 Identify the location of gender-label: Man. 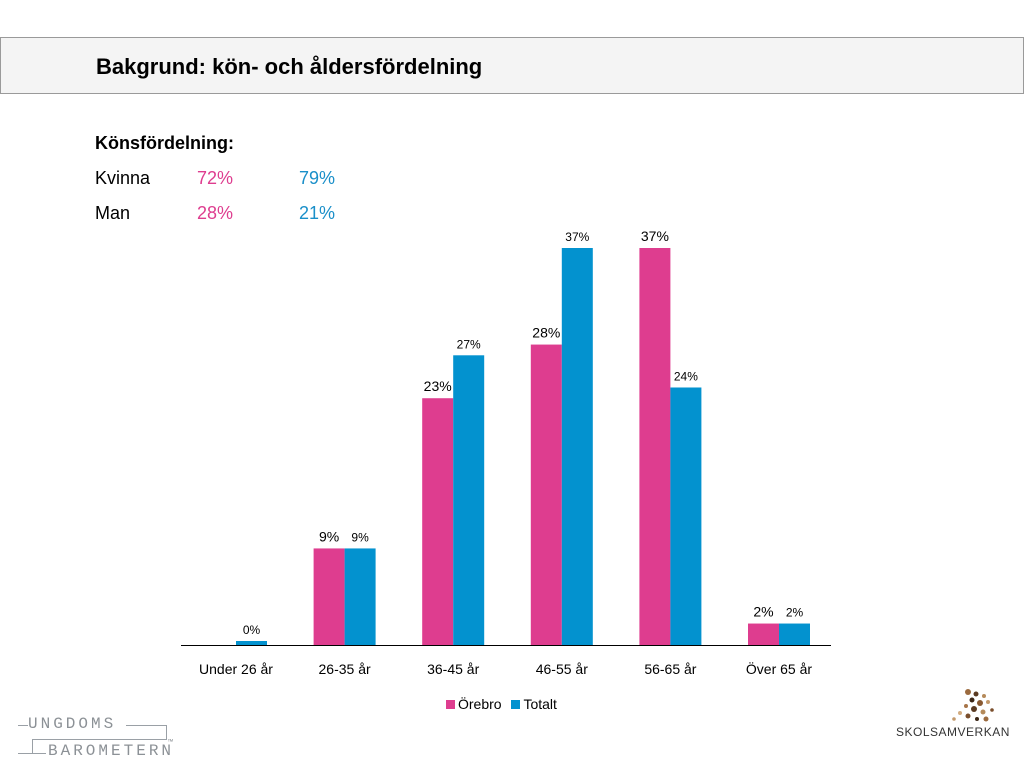
(113, 213).